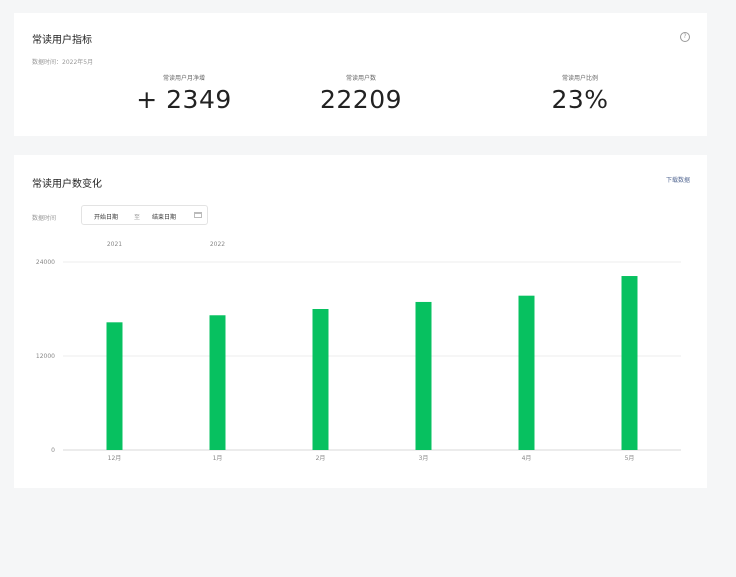  I want to click on year-label: 2022, so click(217, 244).